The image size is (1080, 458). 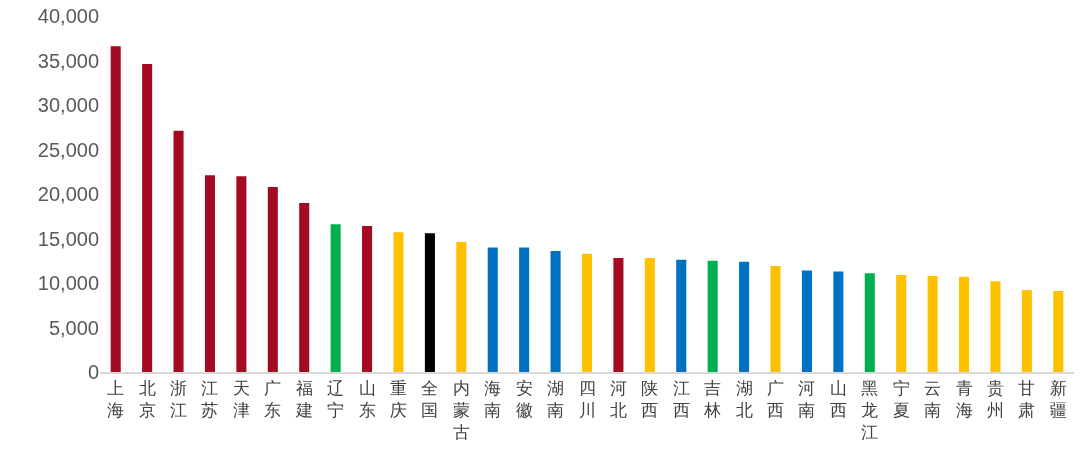 What do you see at coordinates (68, 149) in the screenshot?
I see `y-tick-label: 25,000` at bounding box center [68, 149].